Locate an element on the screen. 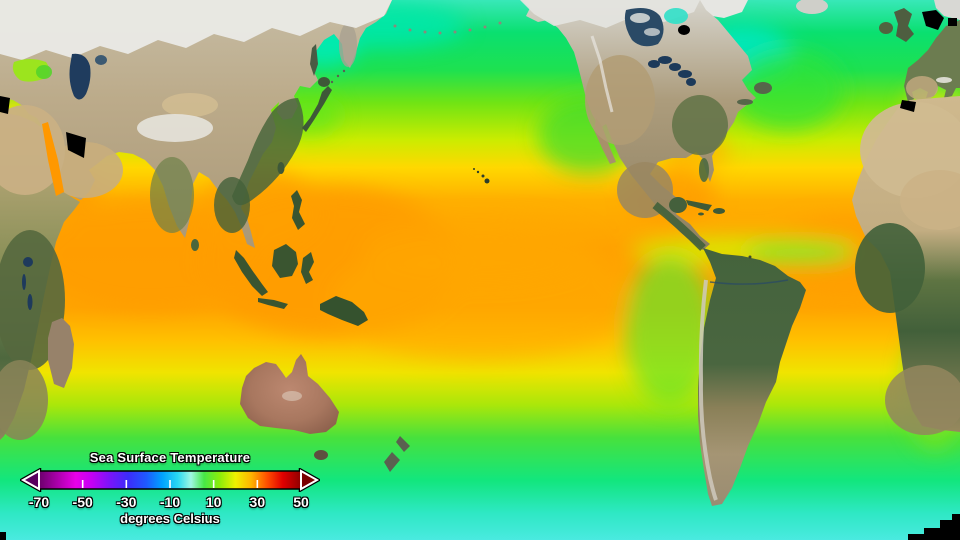 This screenshot has height=540, width=960. tibet-snow is located at coordinates (175, 128).